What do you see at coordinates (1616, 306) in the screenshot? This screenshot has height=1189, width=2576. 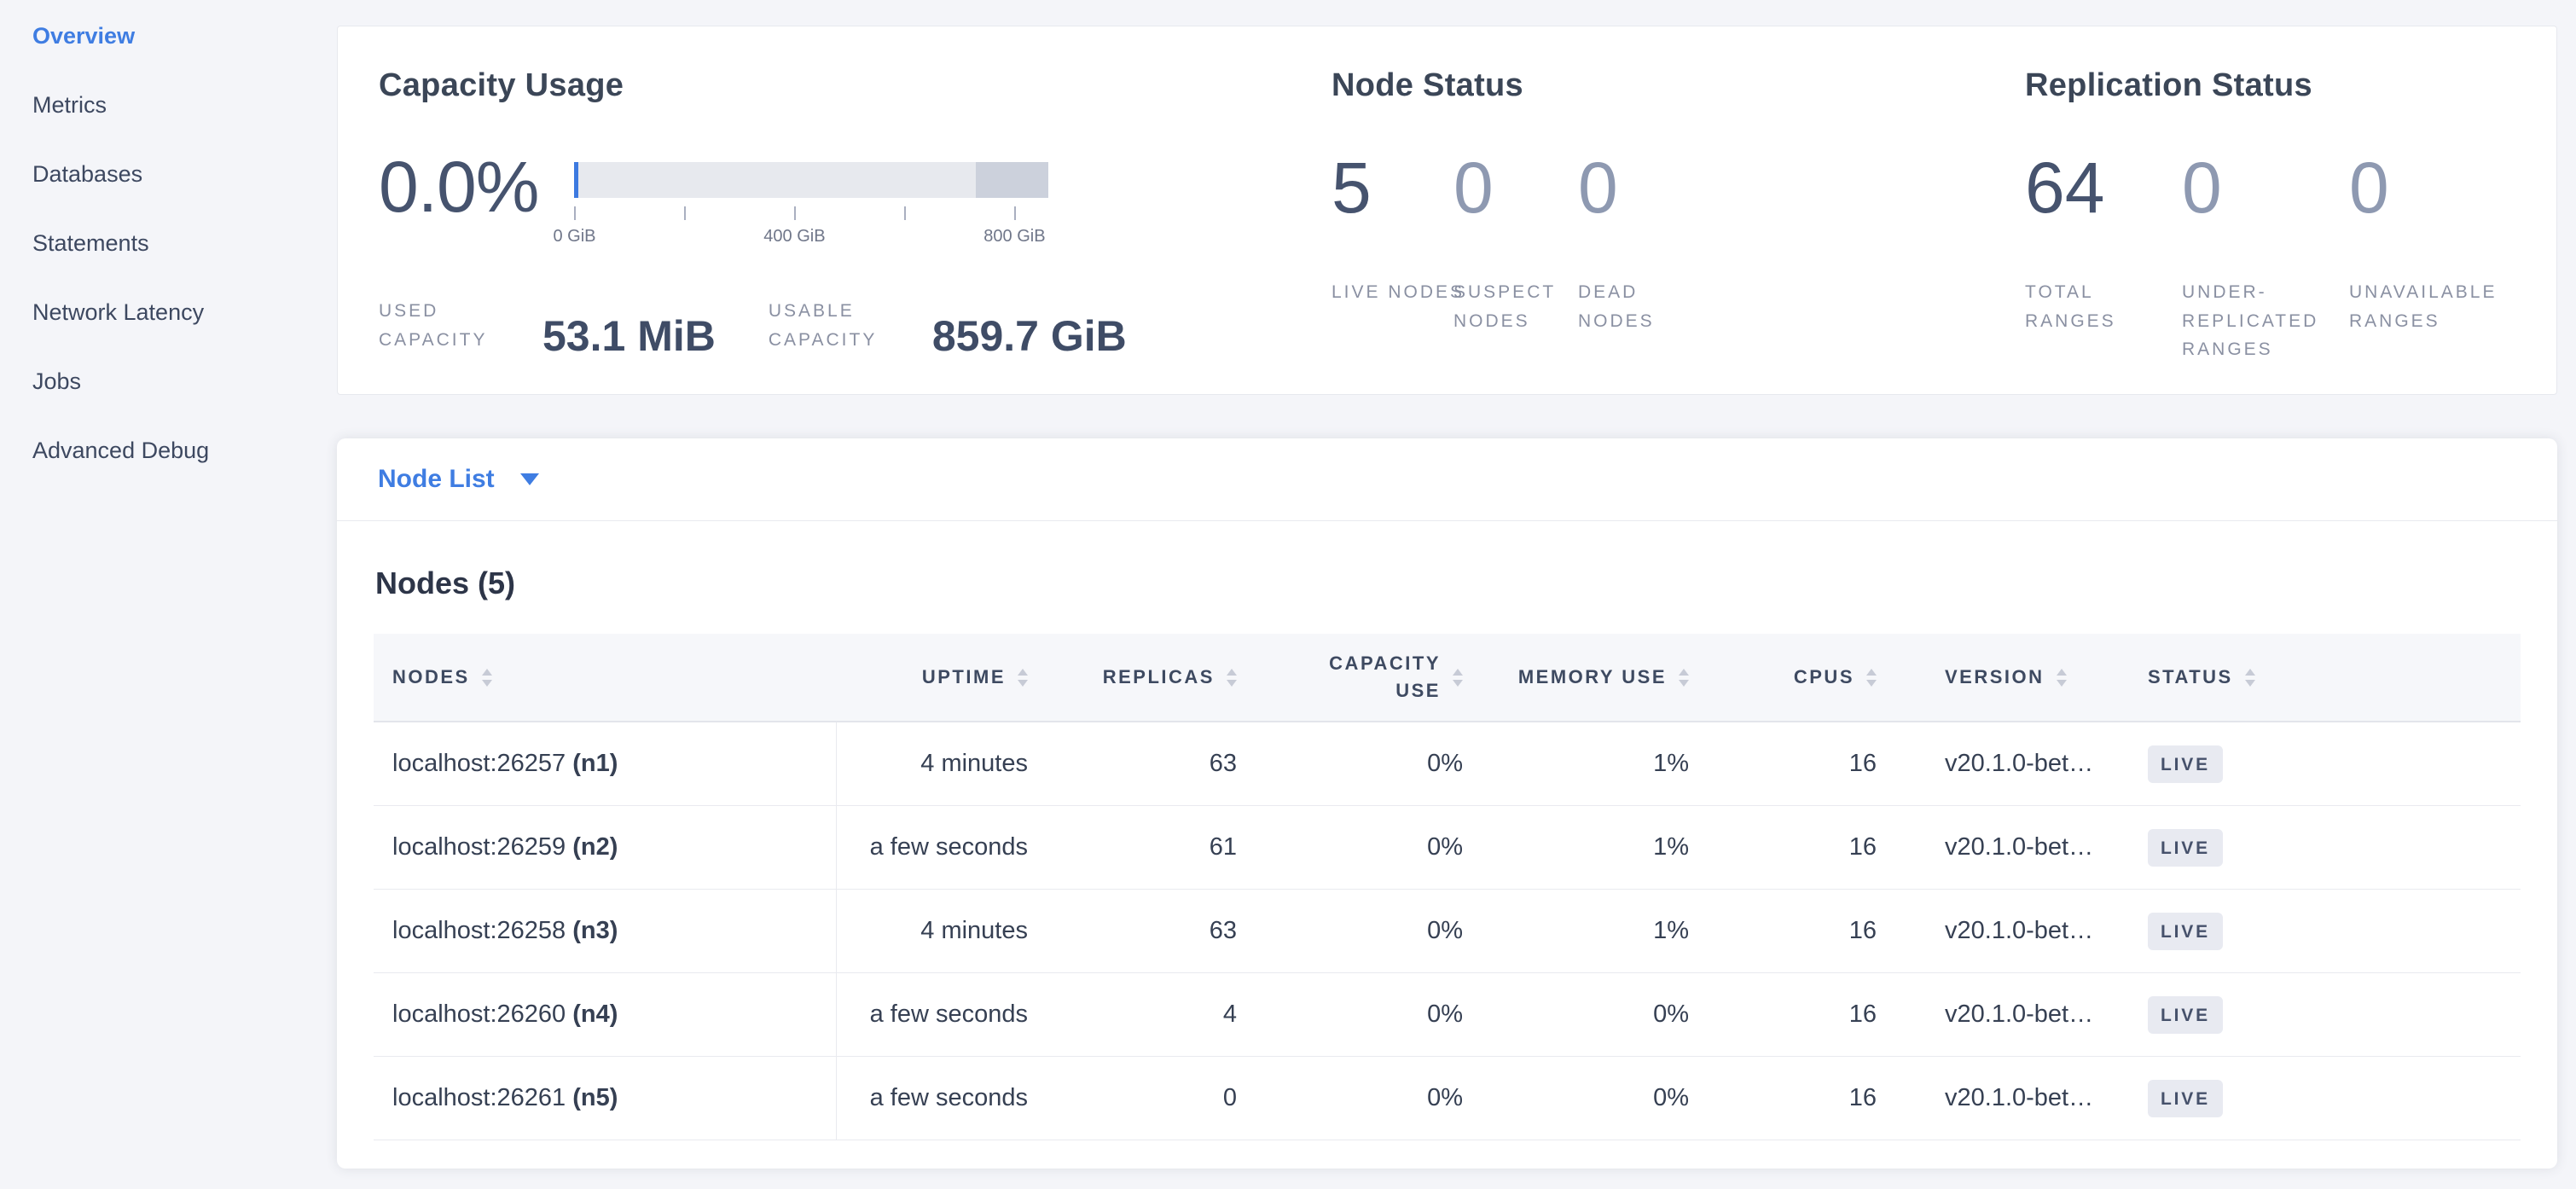 I see `dead-nodes-label: DEAD NODES` at bounding box center [1616, 306].